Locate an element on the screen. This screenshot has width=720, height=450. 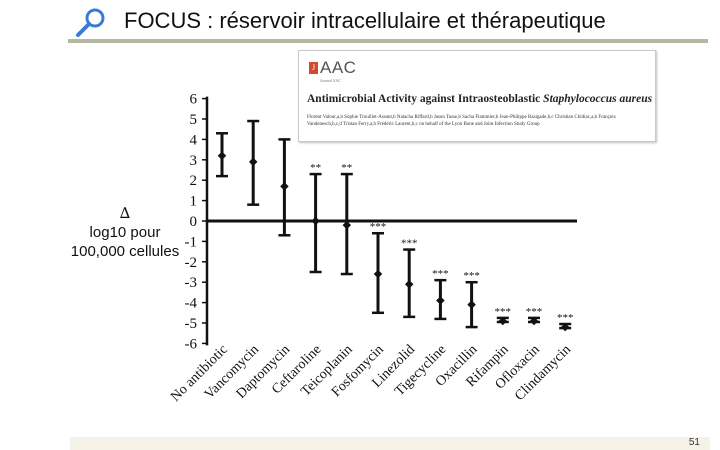
y-tick-label: 3 is located at coordinates (194, 161).